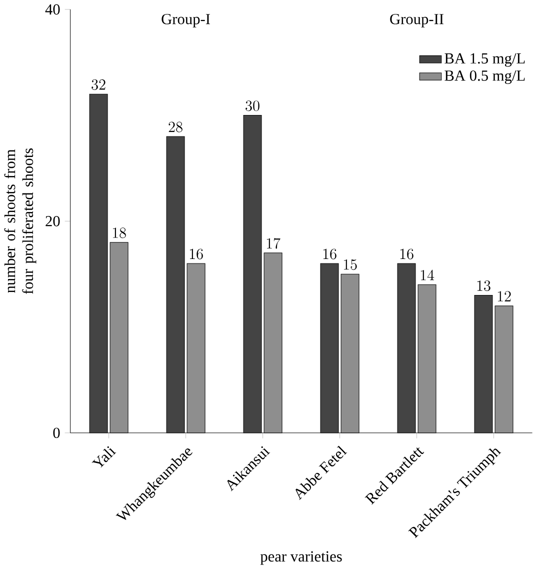 This screenshot has height=569, width=533. I want to click on data-label: 30, so click(253, 106).